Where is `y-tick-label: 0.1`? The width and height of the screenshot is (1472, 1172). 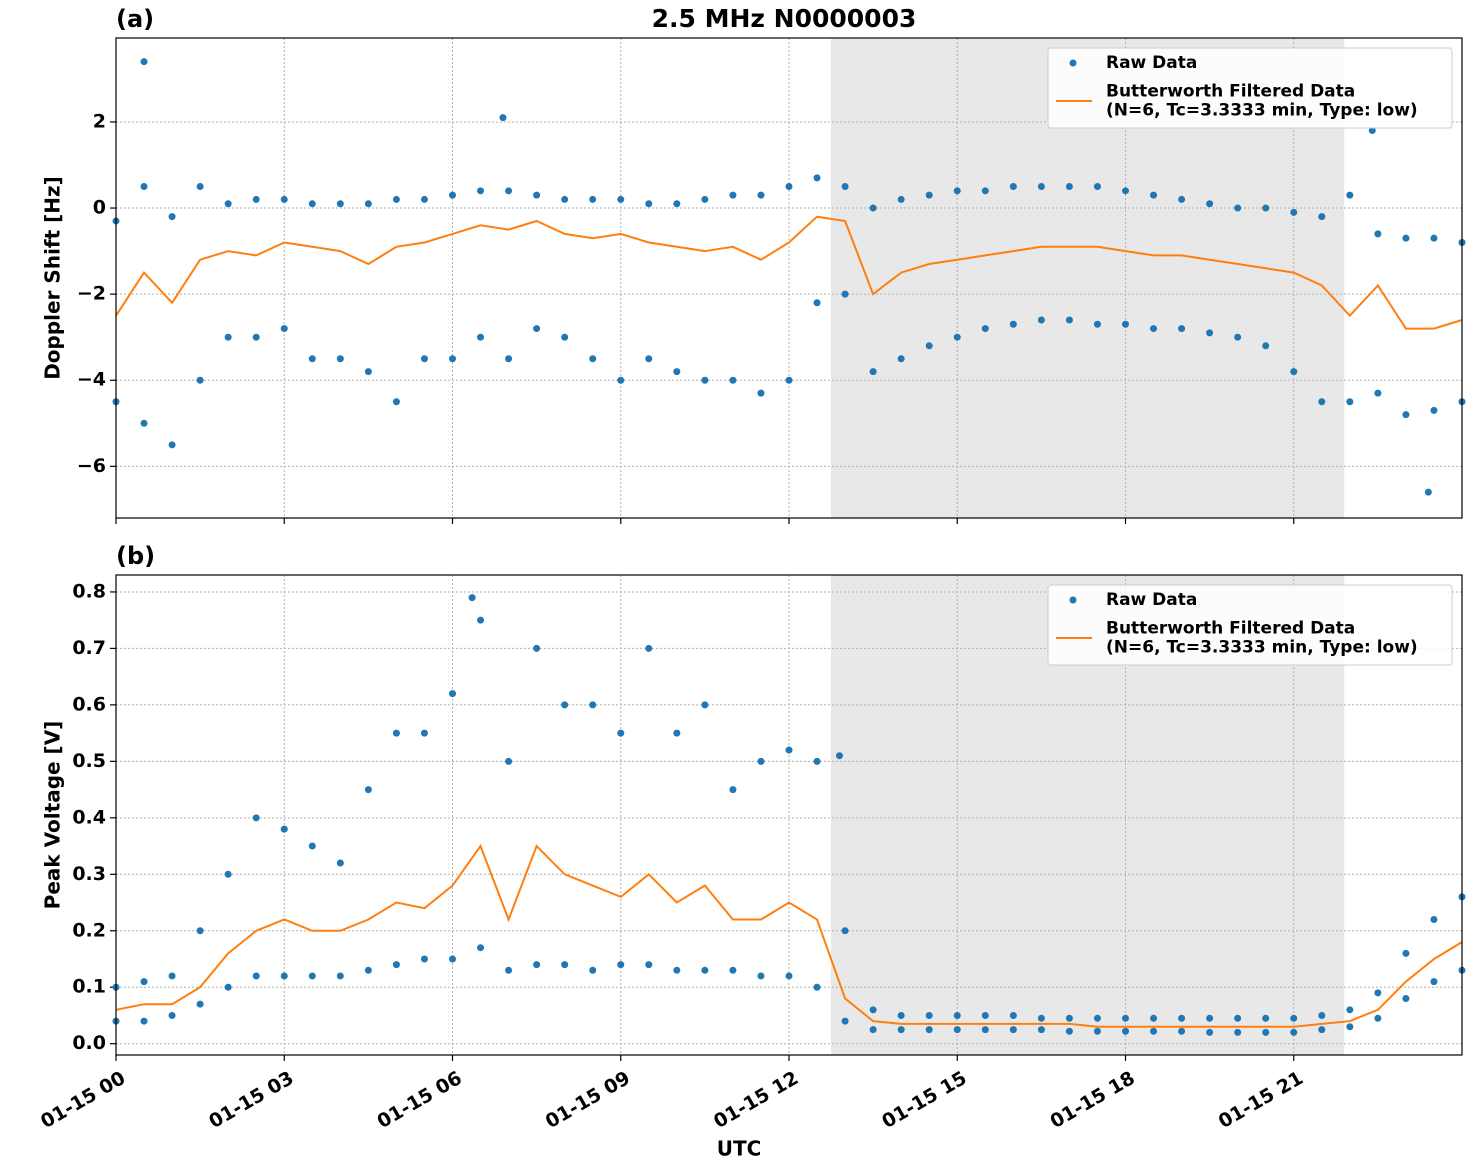
y-tick-label: 0.1 is located at coordinates (89, 987).